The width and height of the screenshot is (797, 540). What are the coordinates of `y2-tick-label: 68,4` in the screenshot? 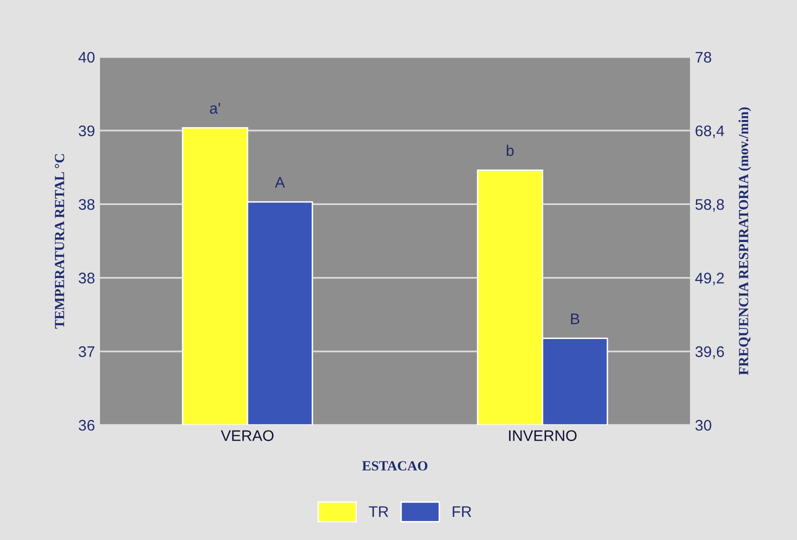 It's located at (710, 131).